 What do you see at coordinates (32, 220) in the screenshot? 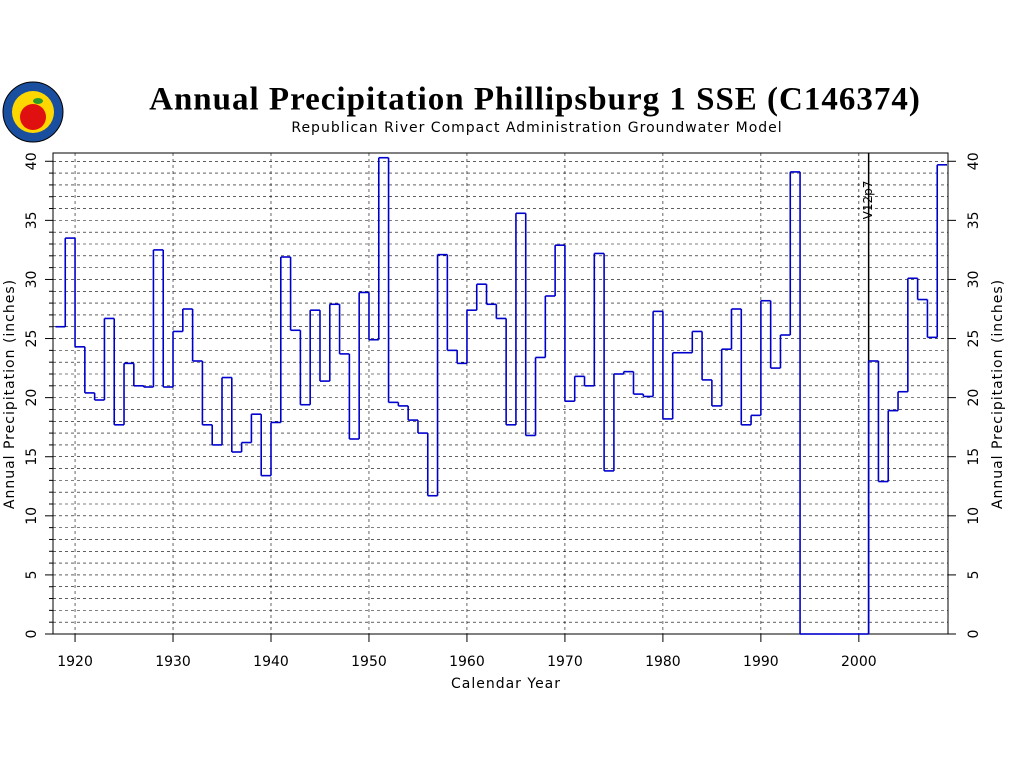
I see `y-tick-label: 35` at bounding box center [32, 220].